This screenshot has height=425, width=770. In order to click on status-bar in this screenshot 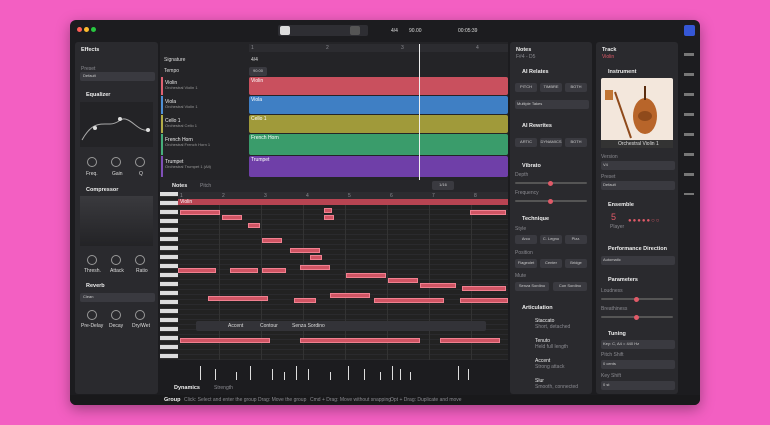, I will do `click(385, 400)`.